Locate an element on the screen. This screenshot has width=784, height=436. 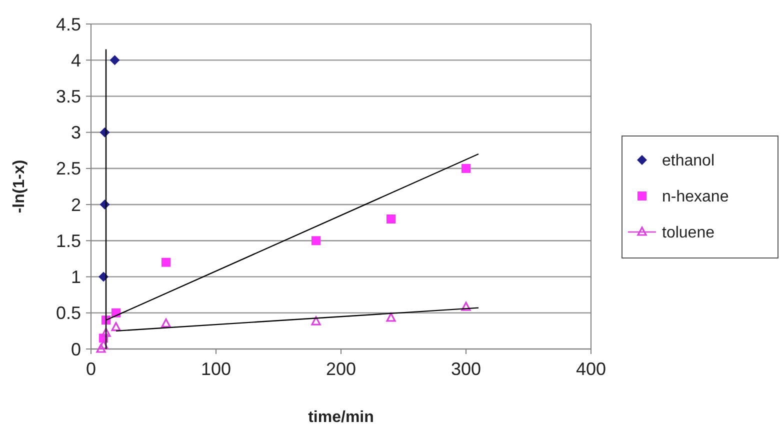
y-tick-label: 3.5 is located at coordinates (68, 96).